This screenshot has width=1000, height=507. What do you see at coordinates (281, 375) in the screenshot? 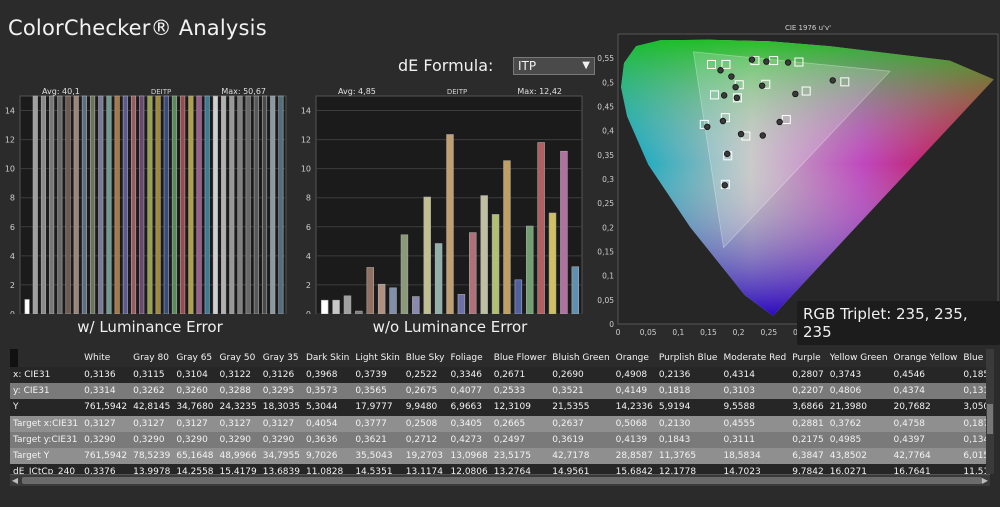
I see `table-cell: 0,3126` at bounding box center [281, 375].